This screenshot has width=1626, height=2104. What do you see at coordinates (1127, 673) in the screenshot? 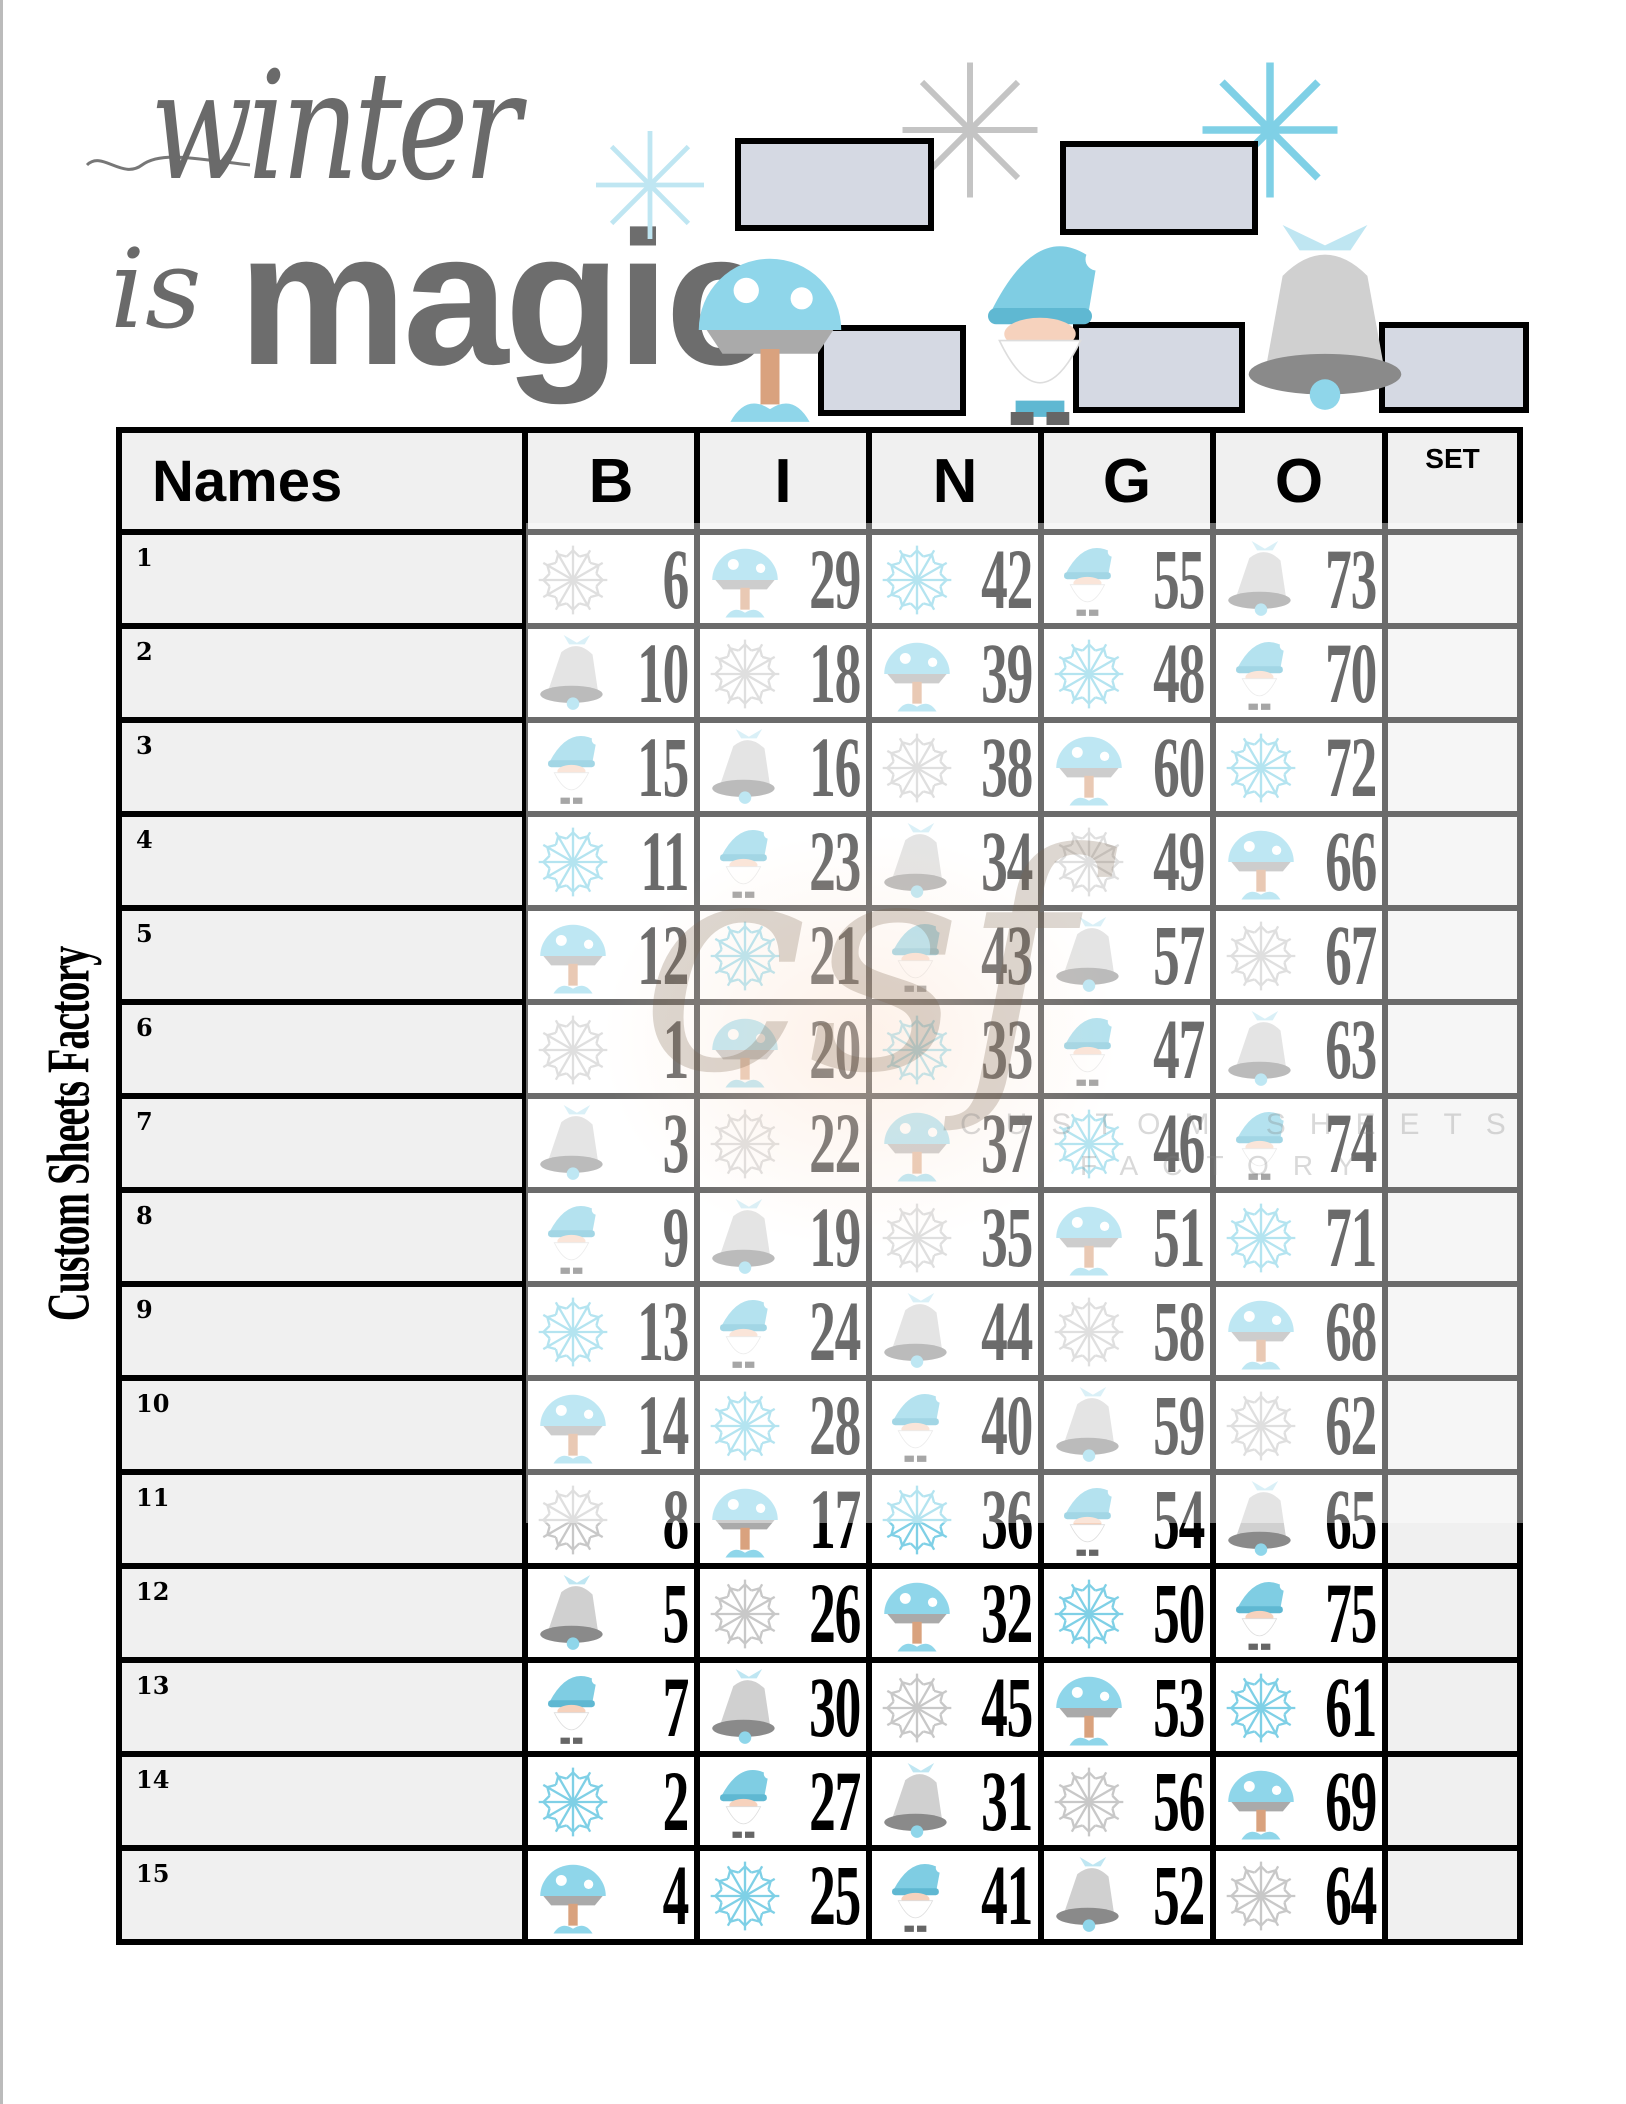
I see `bingo-cell-g: 48` at bounding box center [1127, 673].